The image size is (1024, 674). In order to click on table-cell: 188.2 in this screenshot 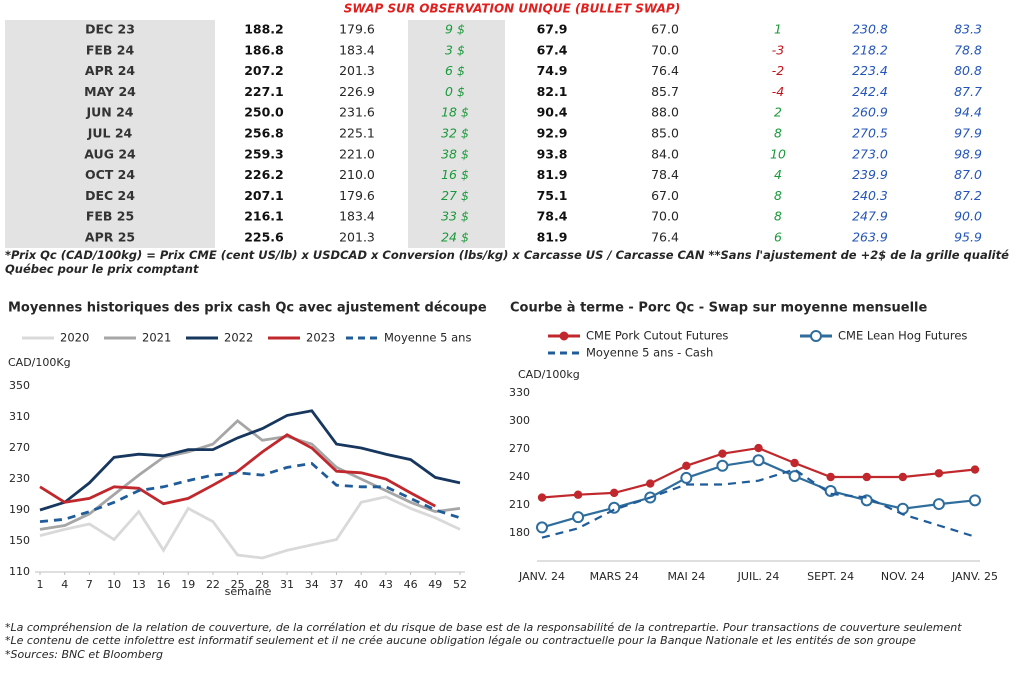, I will do `click(264, 29)`.